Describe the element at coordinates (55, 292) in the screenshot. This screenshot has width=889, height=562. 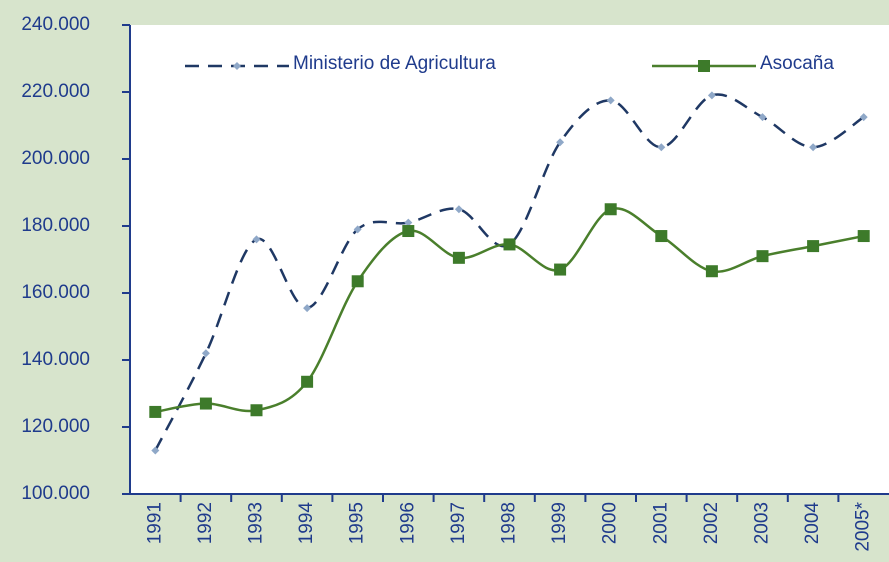
I see `y-tick-label: 160.000` at that location.